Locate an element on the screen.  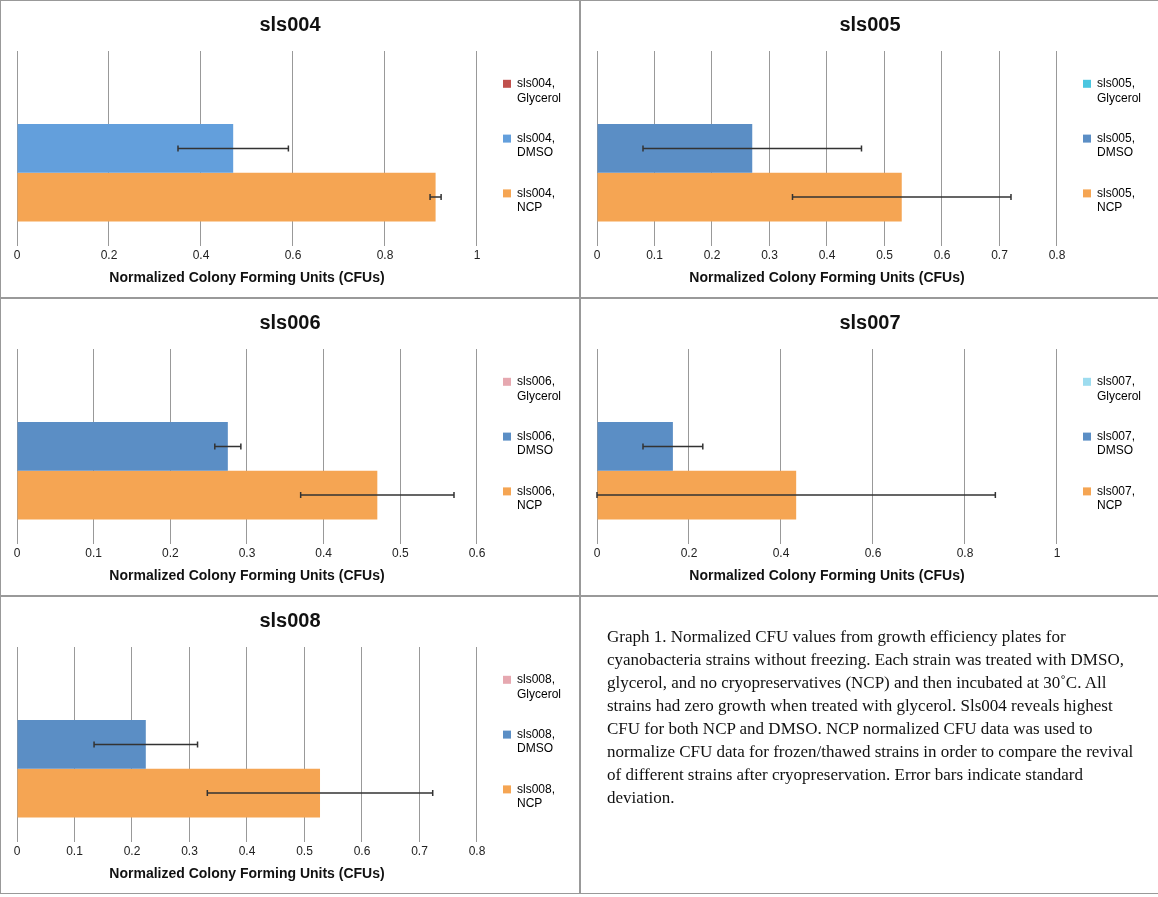
legend-label: sls008, NCP is located at coordinates (536, 796).